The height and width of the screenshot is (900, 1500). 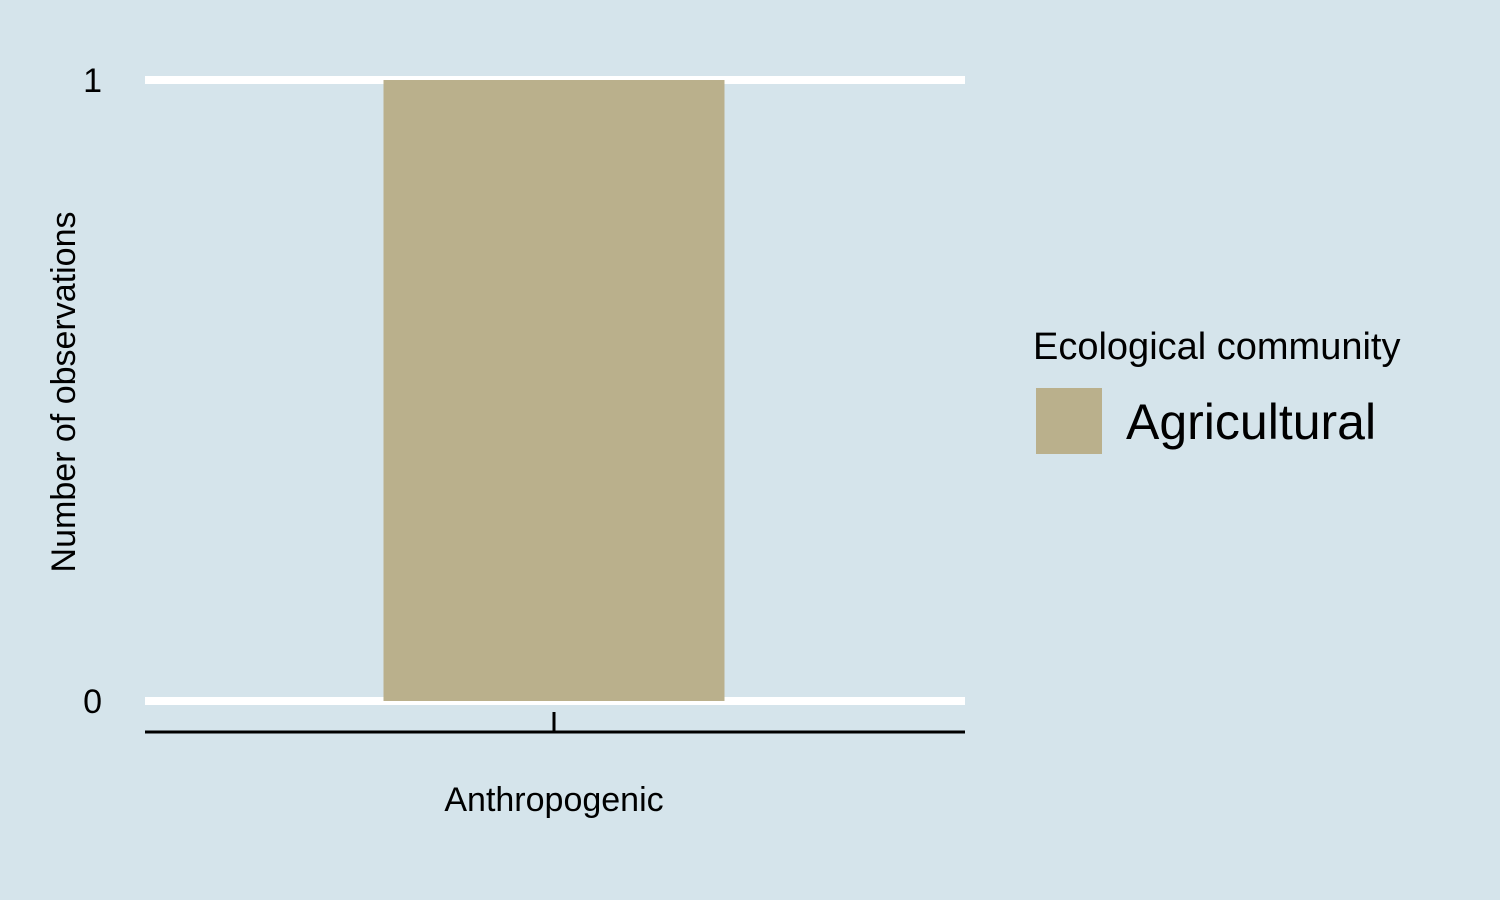 What do you see at coordinates (1216, 347) in the screenshot?
I see `legend-title: Ecological community` at bounding box center [1216, 347].